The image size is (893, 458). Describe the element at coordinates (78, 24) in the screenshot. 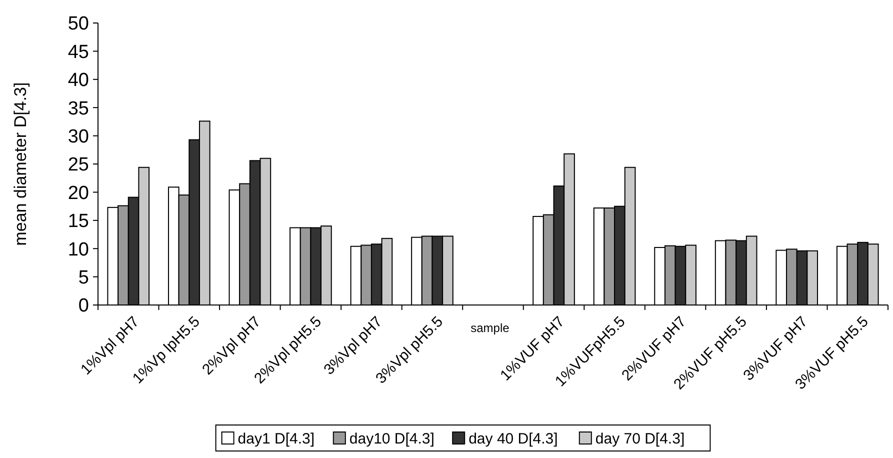

I see `y-tick-label: 50` at that location.